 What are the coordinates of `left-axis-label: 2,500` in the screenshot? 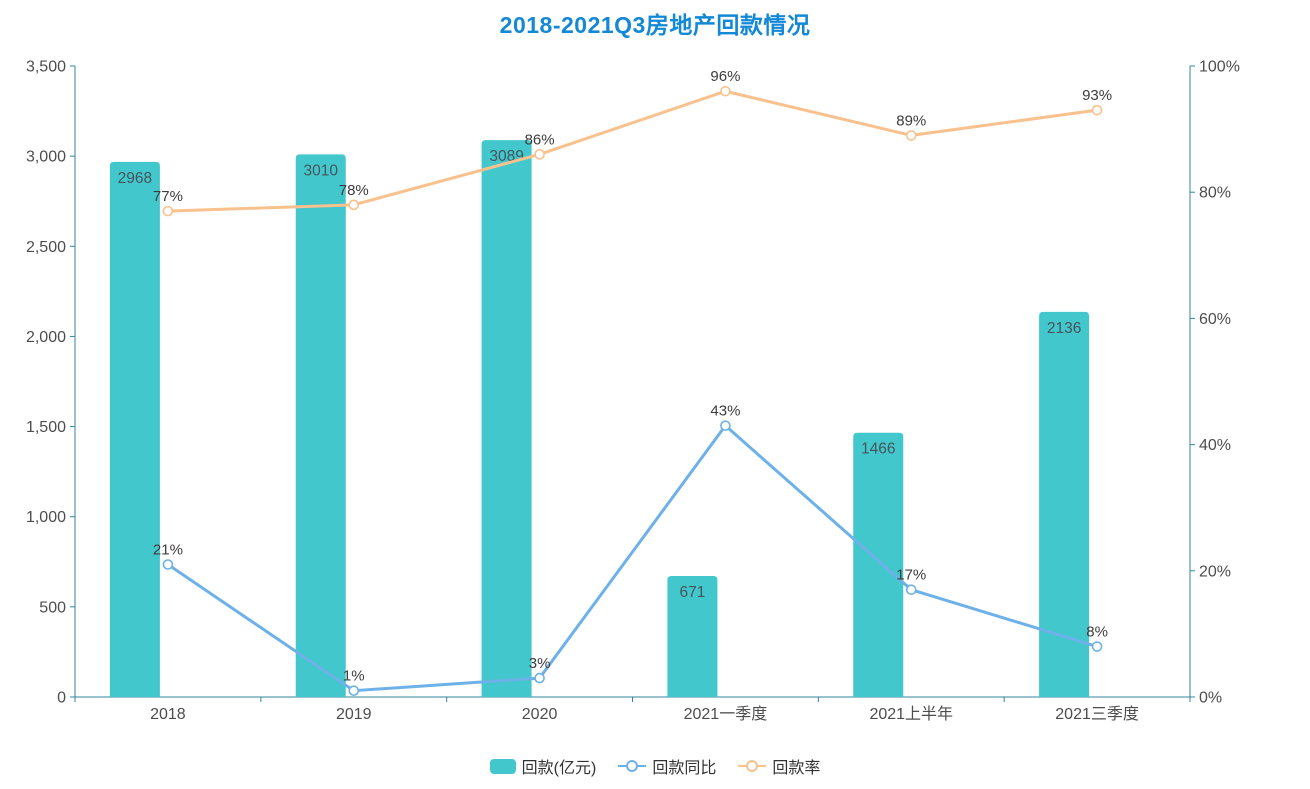 It's located at (46, 247).